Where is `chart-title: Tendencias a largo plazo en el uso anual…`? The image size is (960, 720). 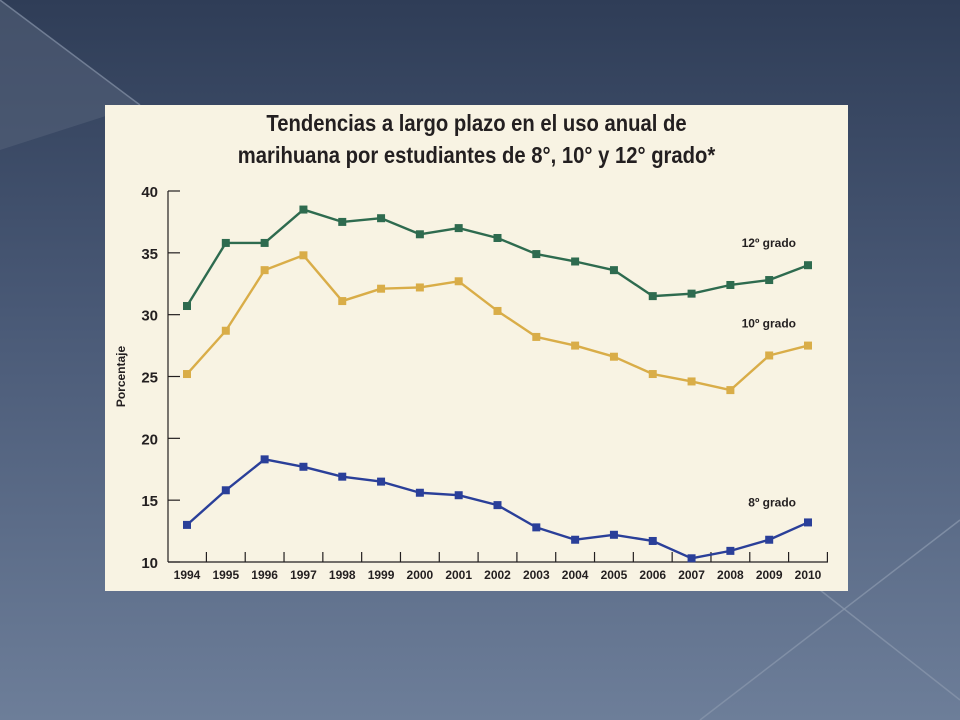 chart-title: Tendencias a largo plazo en el uso anual… is located at coordinates (477, 139).